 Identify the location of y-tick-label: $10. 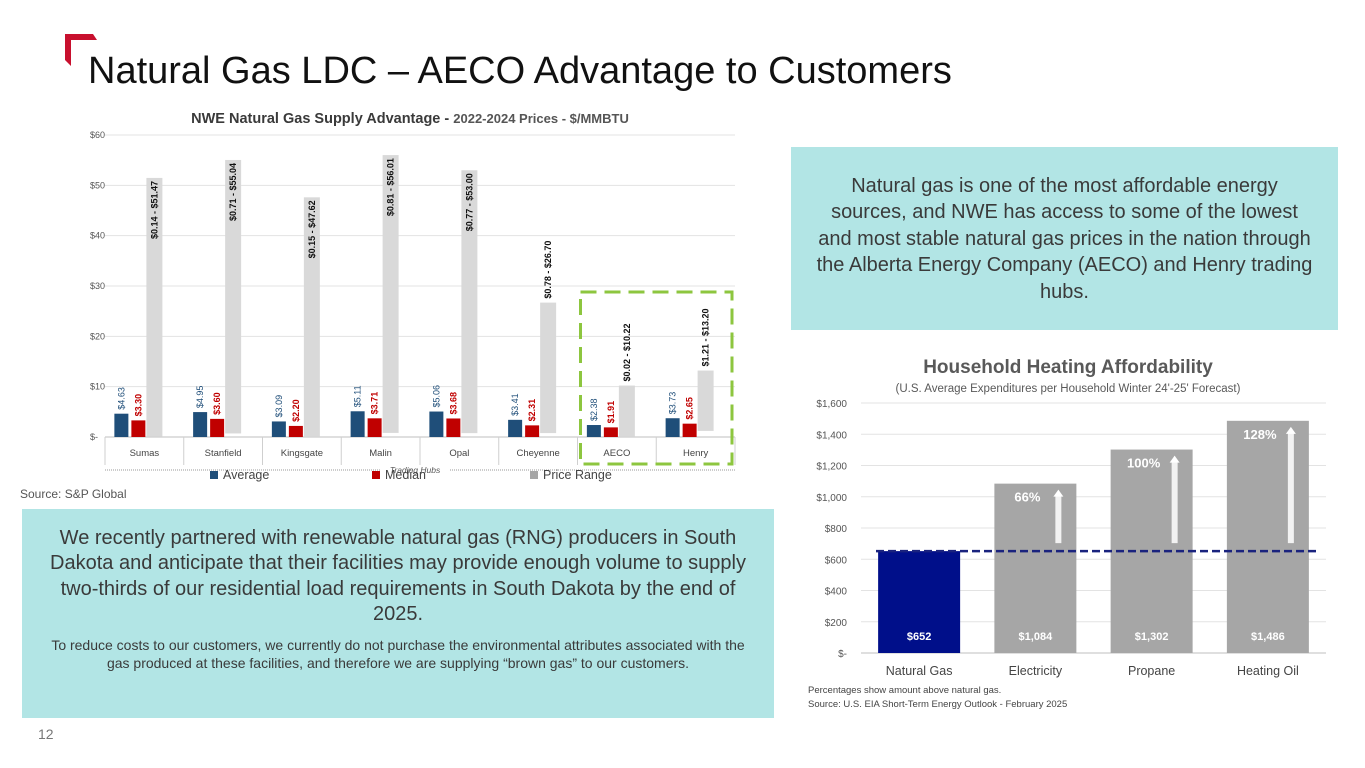
(97, 387).